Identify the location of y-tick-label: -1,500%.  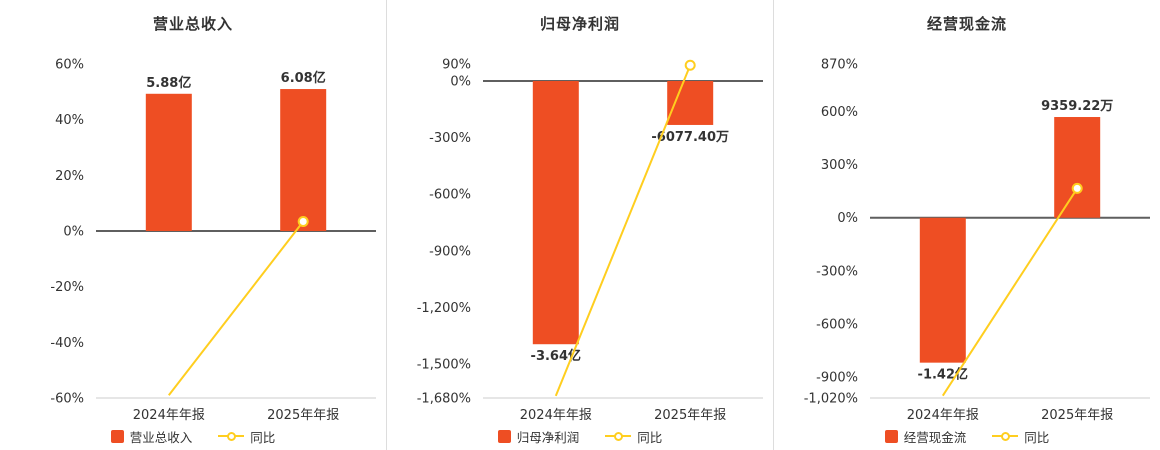
(444, 365).